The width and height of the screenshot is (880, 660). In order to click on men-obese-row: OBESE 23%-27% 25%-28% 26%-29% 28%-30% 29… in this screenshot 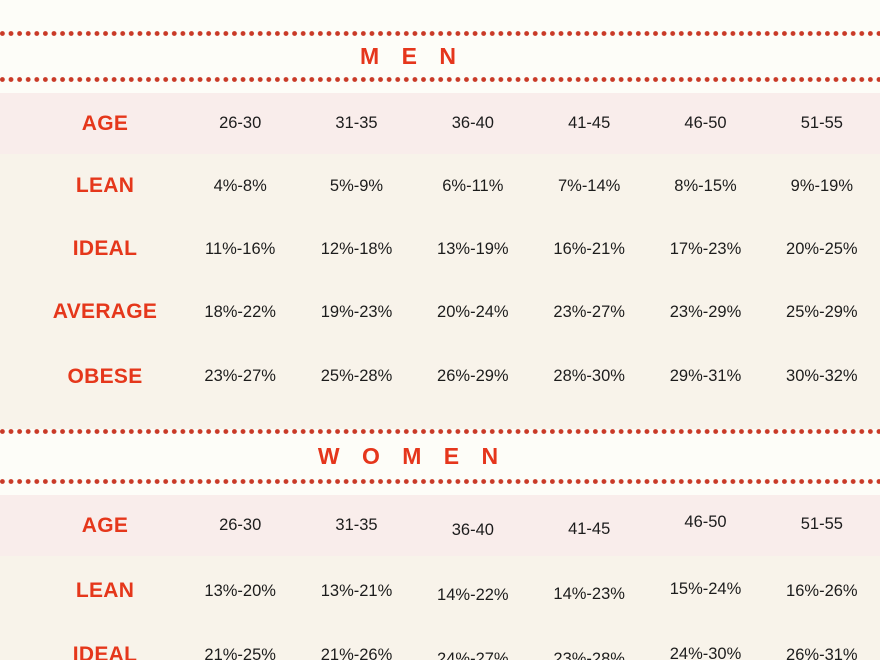, I will do `click(440, 376)`.